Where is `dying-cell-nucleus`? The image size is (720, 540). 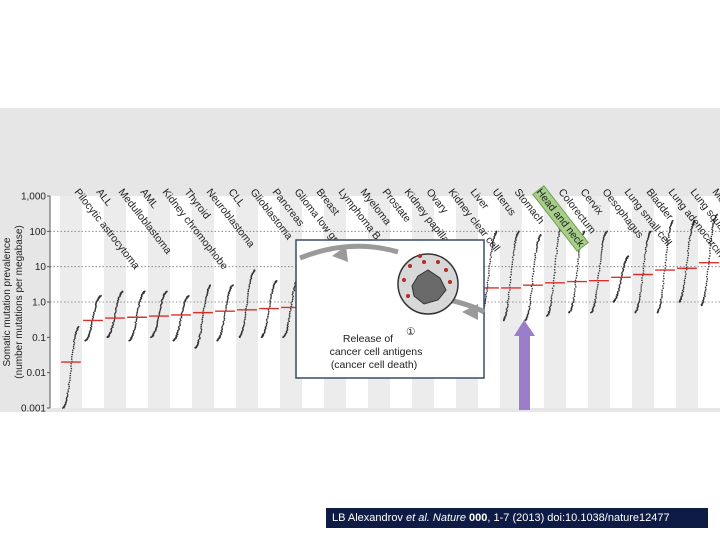
dying-cell-nucleus is located at coordinates (429, 287).